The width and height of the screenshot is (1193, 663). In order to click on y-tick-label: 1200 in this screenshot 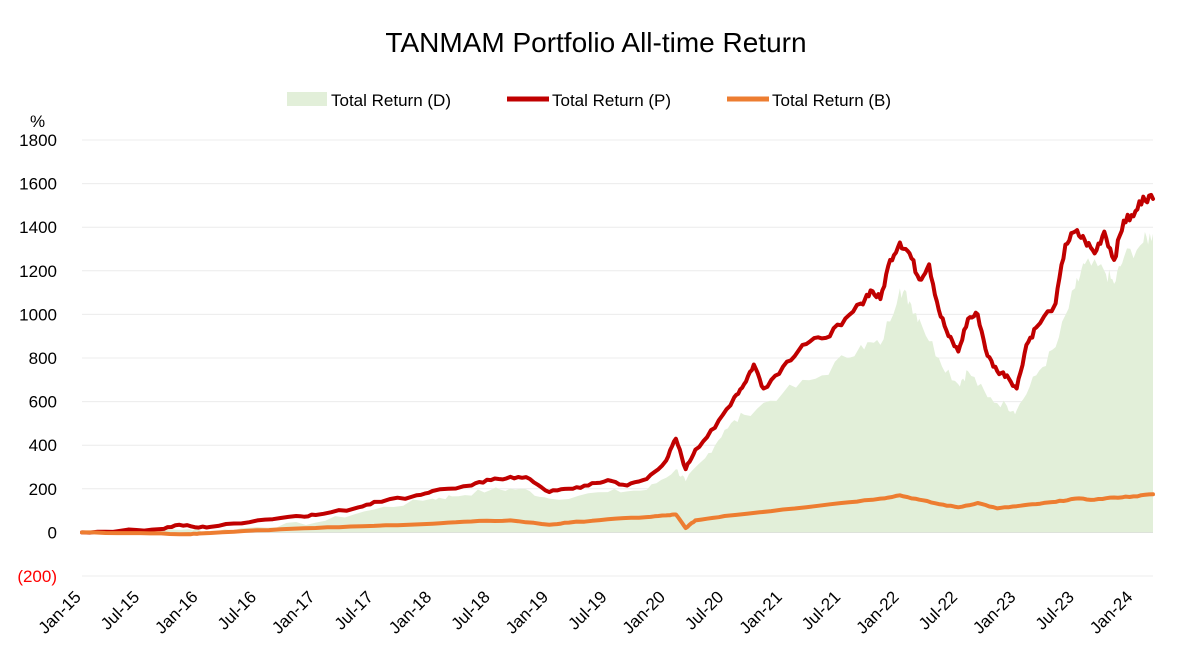, I will do `click(38, 271)`.